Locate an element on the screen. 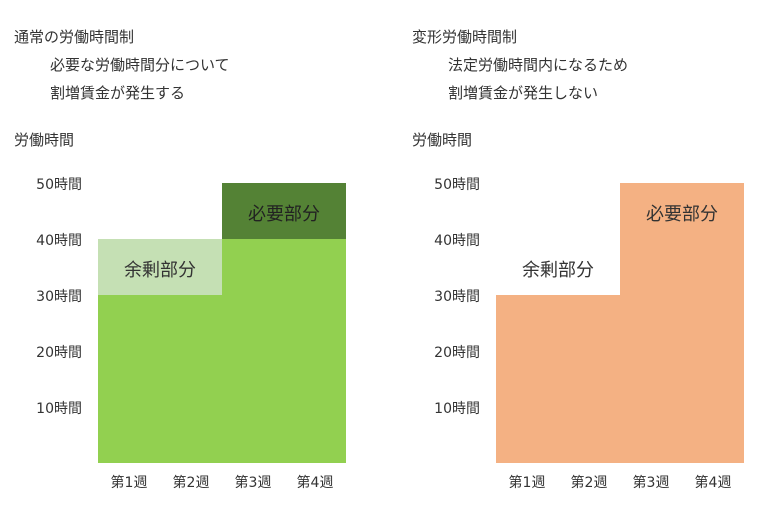 Image resolution: width=768 pixels, height=514 pixels. right-ytick-40: 40時間 is located at coordinates (457, 241).